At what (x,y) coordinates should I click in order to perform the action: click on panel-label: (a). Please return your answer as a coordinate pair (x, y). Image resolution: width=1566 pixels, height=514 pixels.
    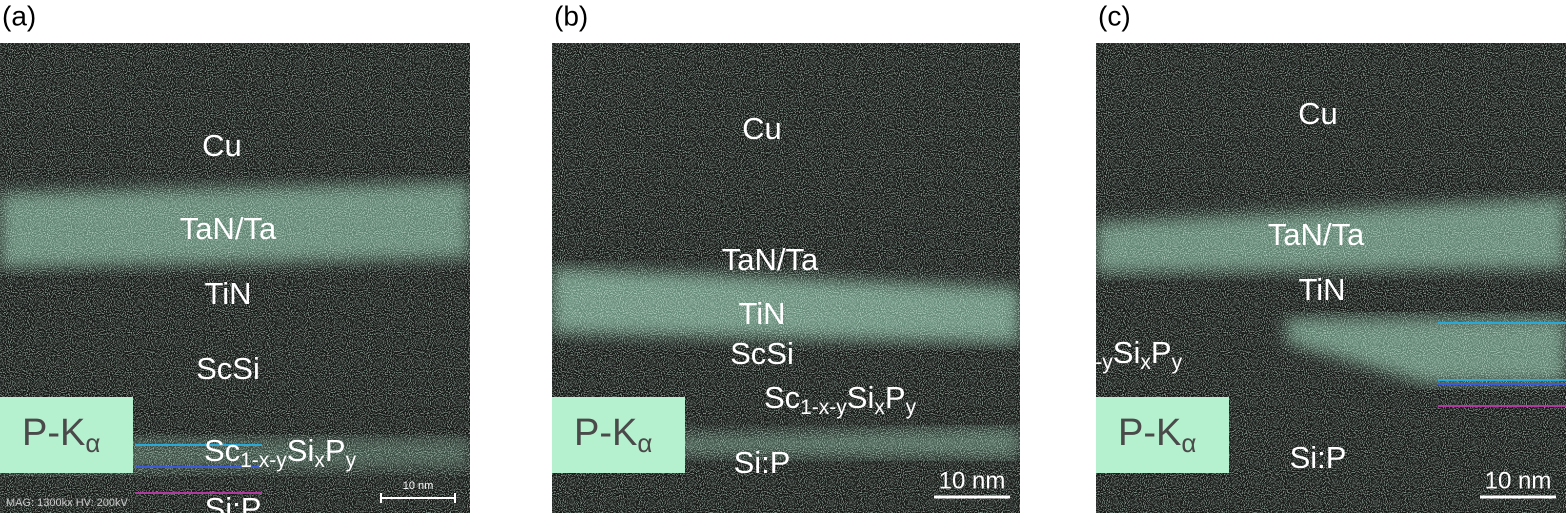
    Looking at the image, I should click on (19, 15).